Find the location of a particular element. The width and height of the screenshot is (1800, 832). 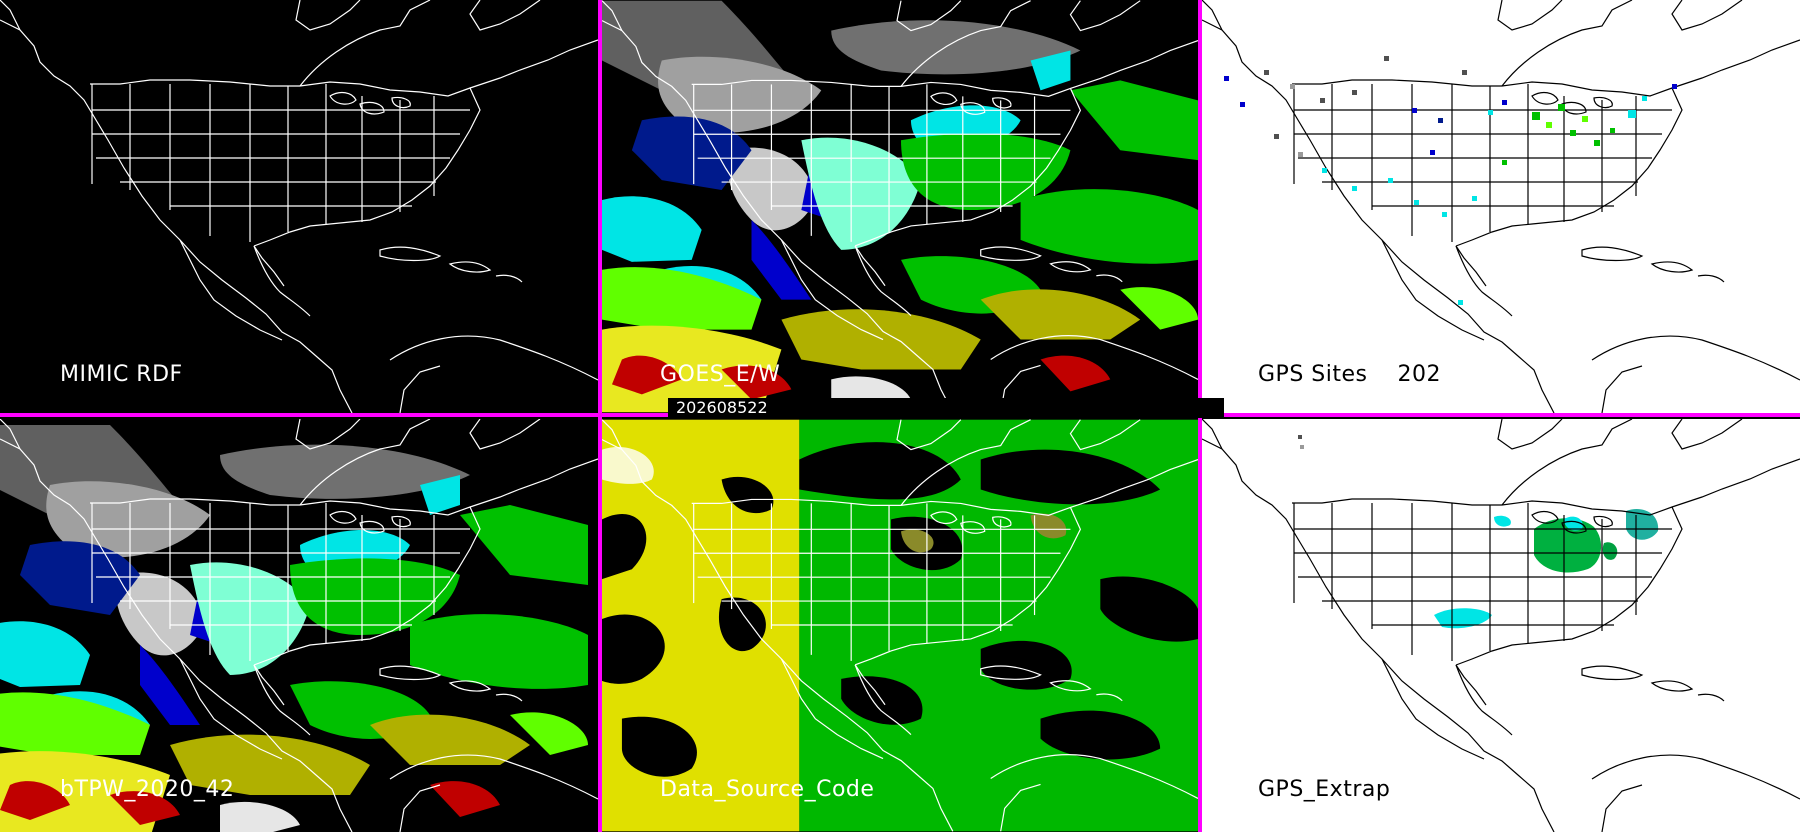

panel-label: Data_Source_Code is located at coordinates (767, 789).